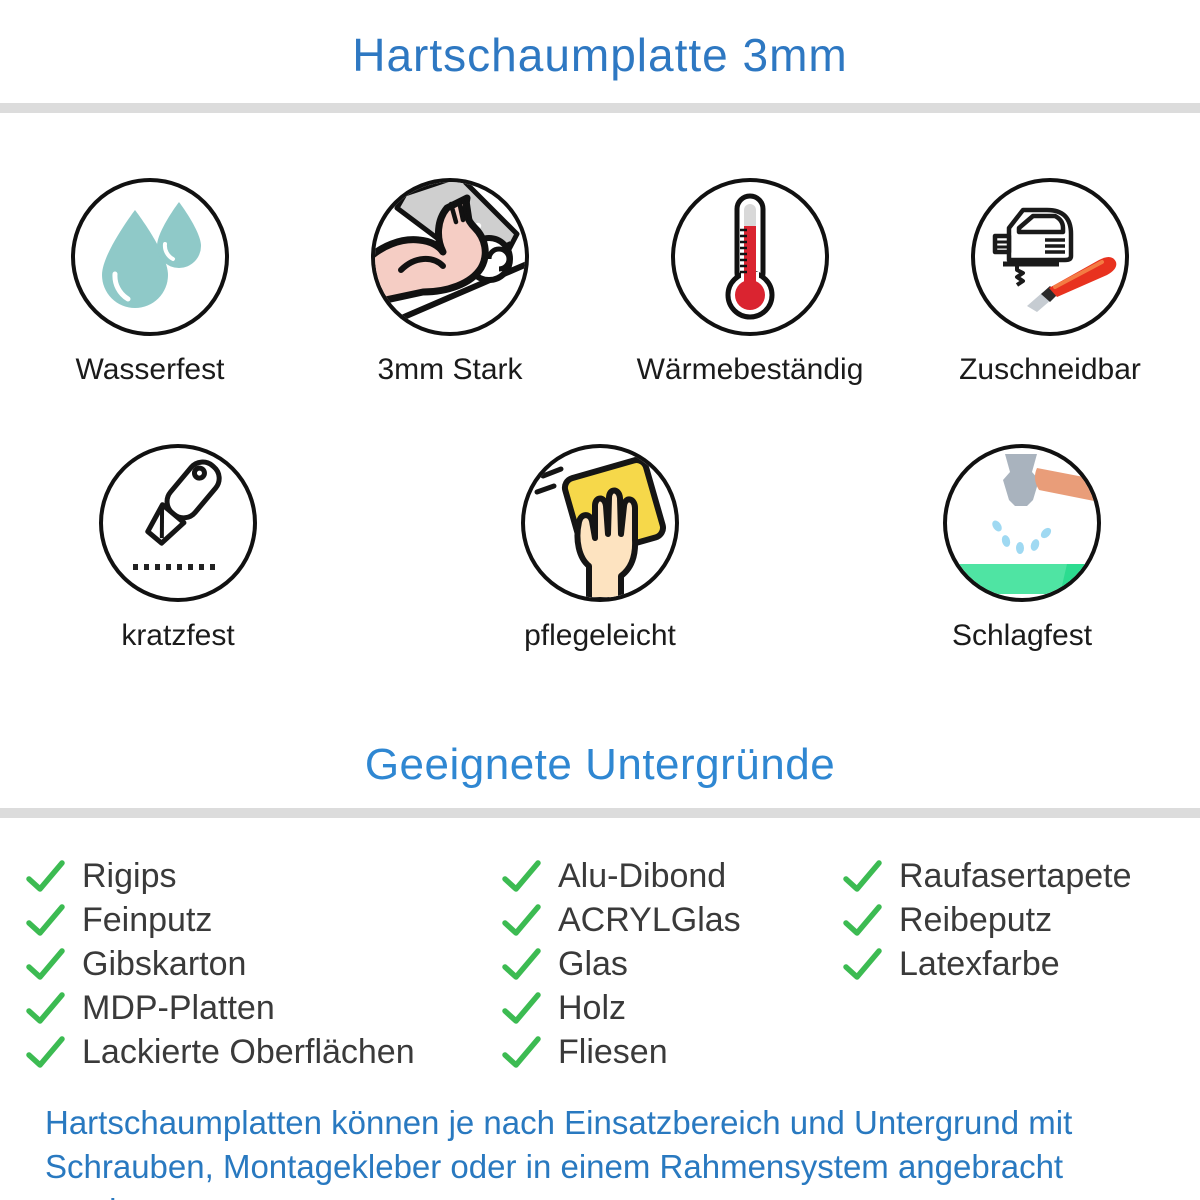 The width and height of the screenshot is (1200, 1200). I want to click on list-item-label: Alu-Dibond, so click(642, 875).